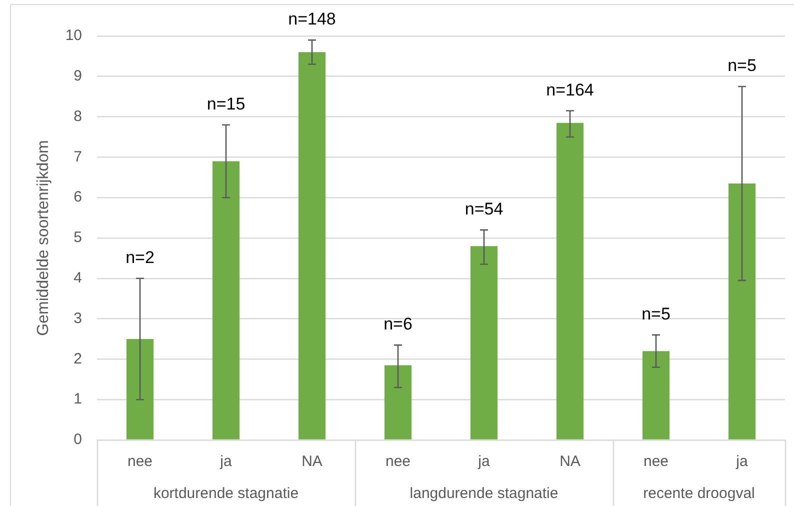 The height and width of the screenshot is (506, 794). What do you see at coordinates (78, 76) in the screenshot?
I see `y-tick-label: 9` at bounding box center [78, 76].